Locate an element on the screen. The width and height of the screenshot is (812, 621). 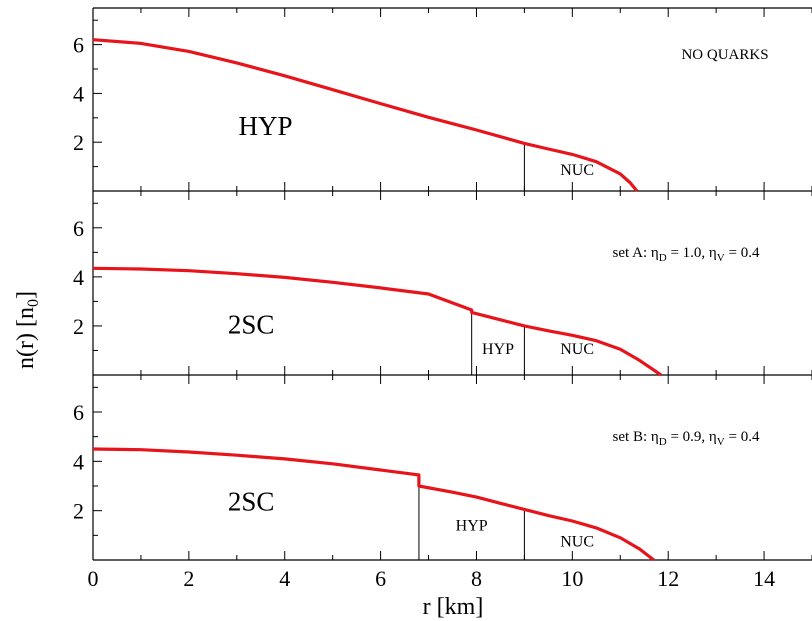
x-tick-label: 12 is located at coordinates (668, 578).